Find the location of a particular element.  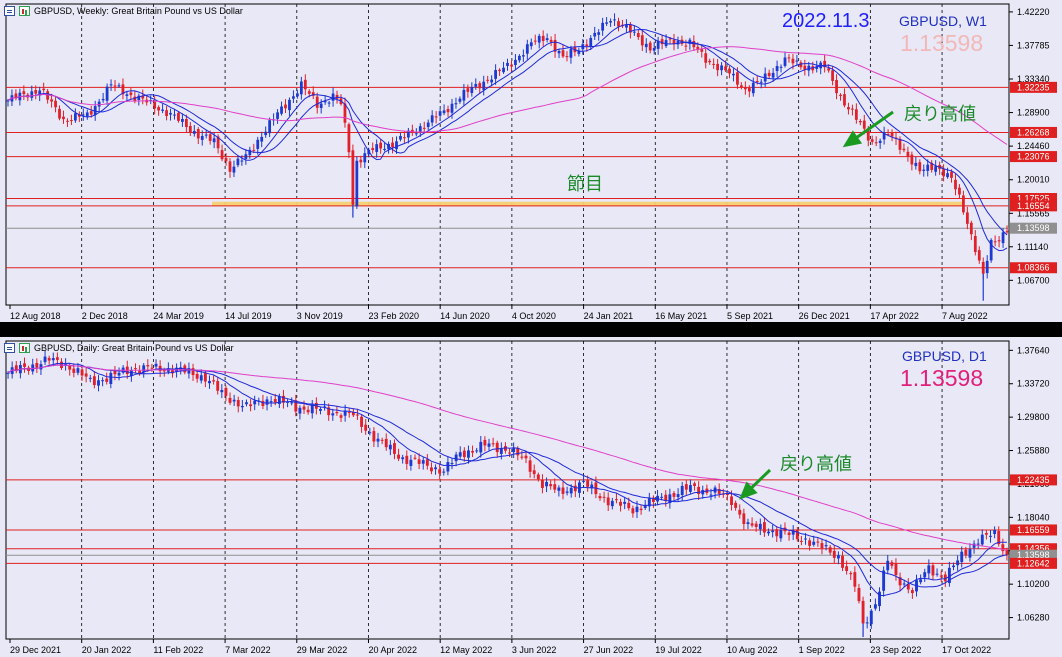

x-tick-label: 7 Aug 2022 is located at coordinates (965, 316).